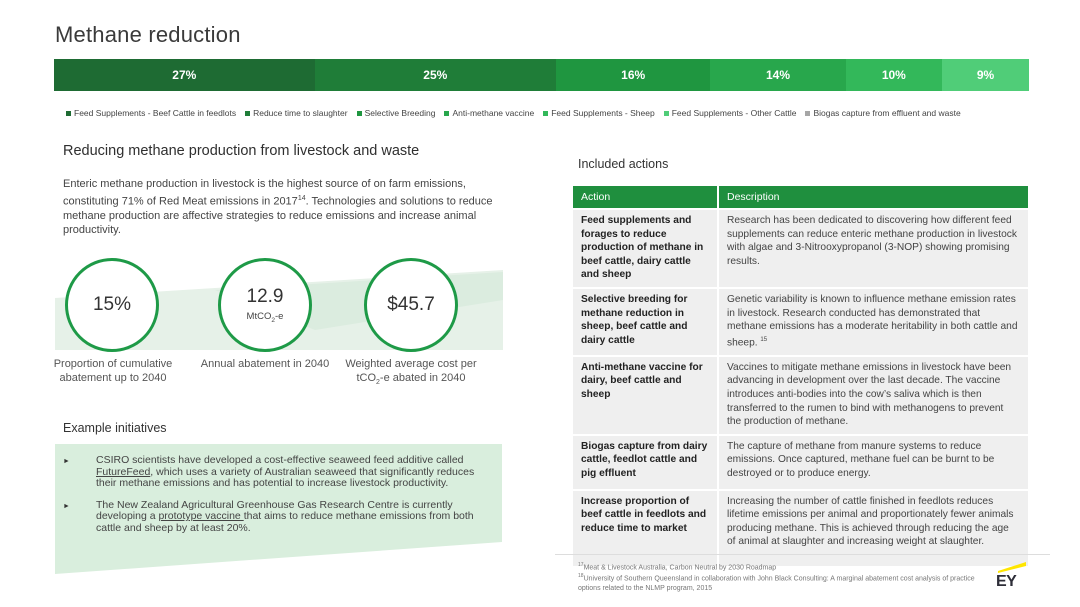  I want to click on legend-label: Feed Supplements - Sheep, so click(603, 113).